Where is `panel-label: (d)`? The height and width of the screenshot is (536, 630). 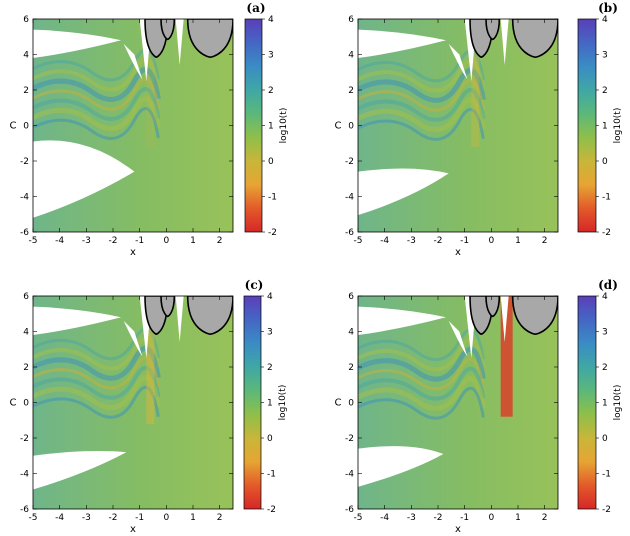 panel-label: (d) is located at coordinates (608, 285).